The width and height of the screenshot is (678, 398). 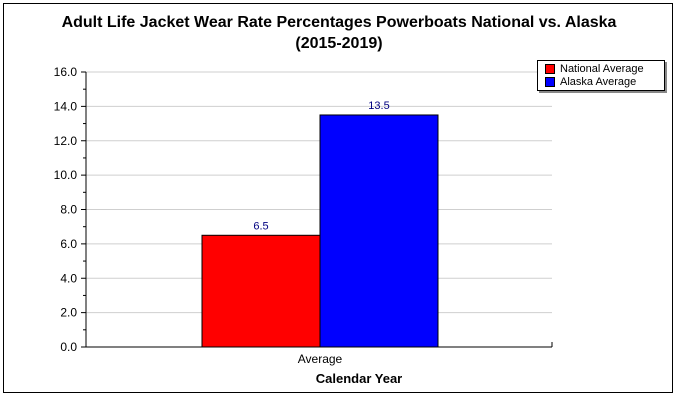 What do you see at coordinates (550, 82) in the screenshot?
I see `legend-swatch-alaska` at bounding box center [550, 82].